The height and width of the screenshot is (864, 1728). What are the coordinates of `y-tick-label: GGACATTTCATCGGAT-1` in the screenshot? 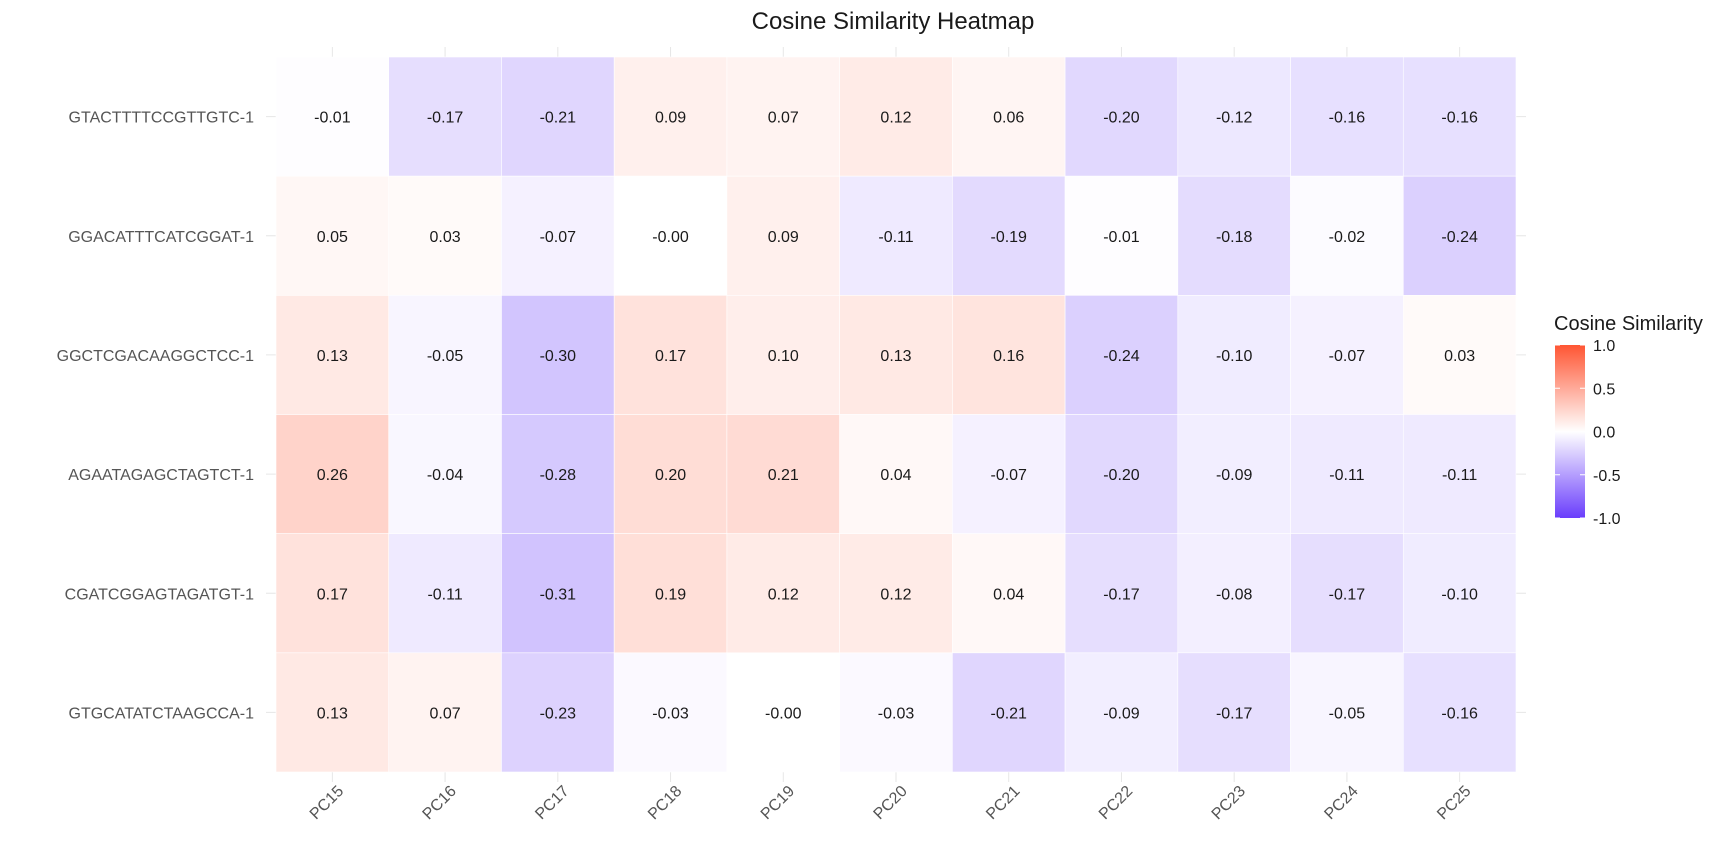 It's located at (161, 237).